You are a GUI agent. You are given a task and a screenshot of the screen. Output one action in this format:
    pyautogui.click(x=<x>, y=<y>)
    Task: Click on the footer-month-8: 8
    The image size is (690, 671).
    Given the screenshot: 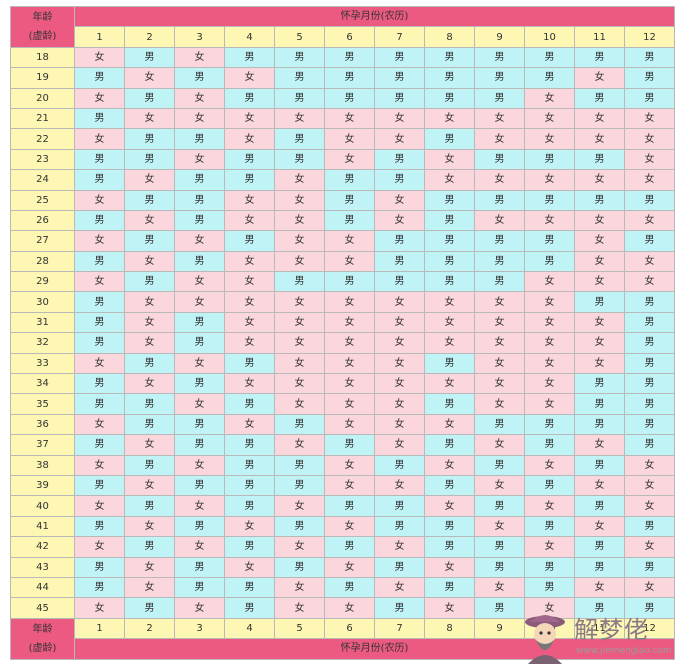 What is the action you would take?
    pyautogui.click(x=449, y=628)
    